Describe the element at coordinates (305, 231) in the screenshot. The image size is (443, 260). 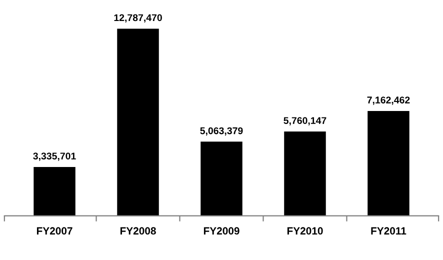
I see `x-tick-label: FY2010` at that location.